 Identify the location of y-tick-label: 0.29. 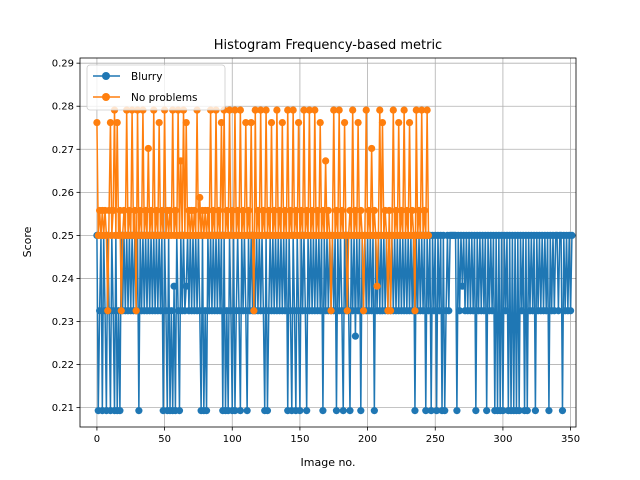
(63, 64).